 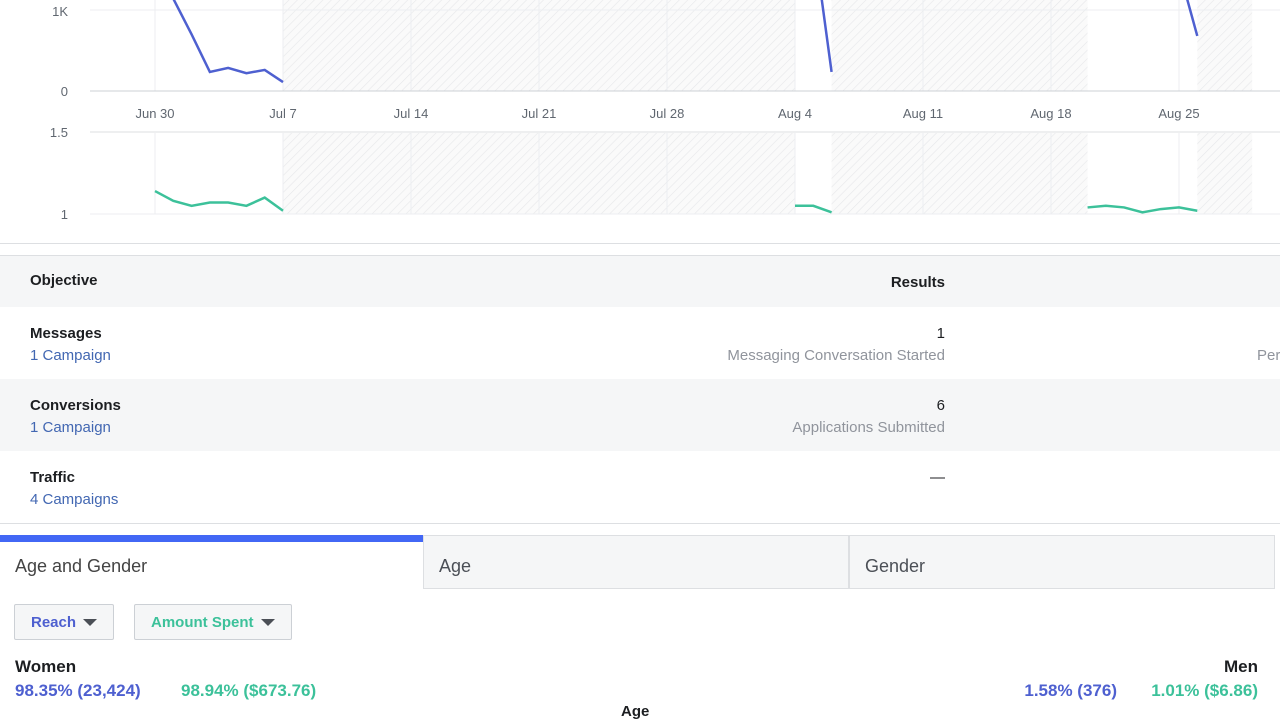 What do you see at coordinates (64, 91) in the screenshot?
I see `y-tick-0: 0` at bounding box center [64, 91].